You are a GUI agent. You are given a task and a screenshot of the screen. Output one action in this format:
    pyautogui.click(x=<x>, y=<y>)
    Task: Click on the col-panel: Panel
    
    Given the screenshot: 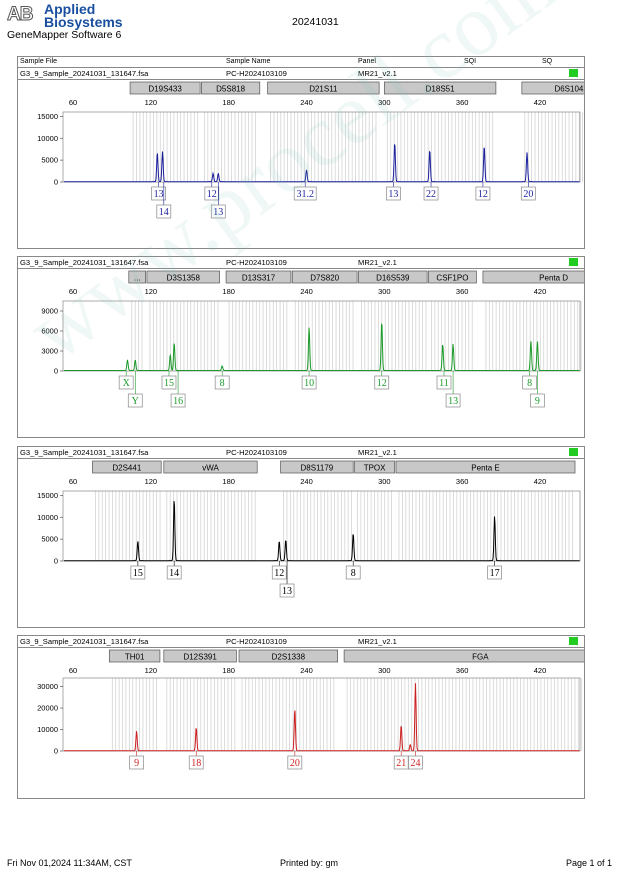 What is the action you would take?
    pyautogui.click(x=367, y=61)
    